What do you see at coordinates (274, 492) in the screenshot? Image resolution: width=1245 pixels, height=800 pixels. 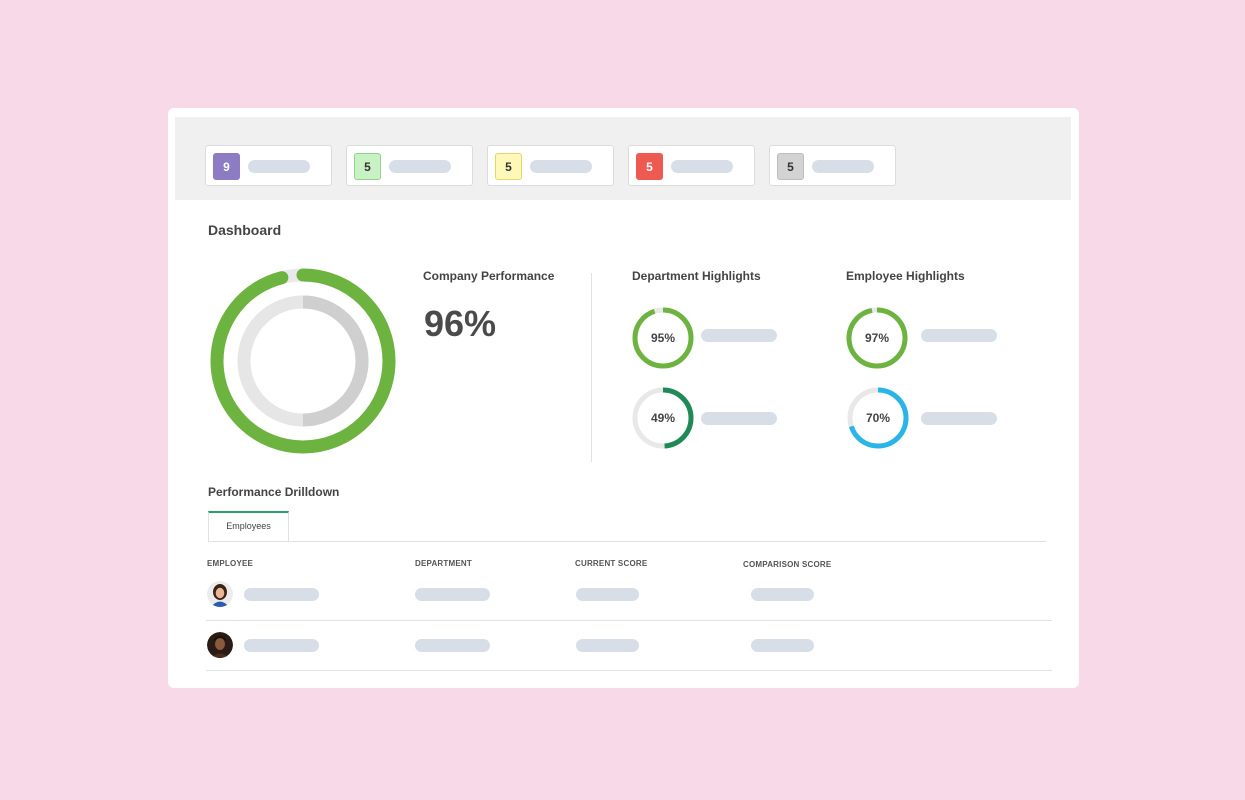 I see `drilldown-title: Performance Drilldown` at bounding box center [274, 492].